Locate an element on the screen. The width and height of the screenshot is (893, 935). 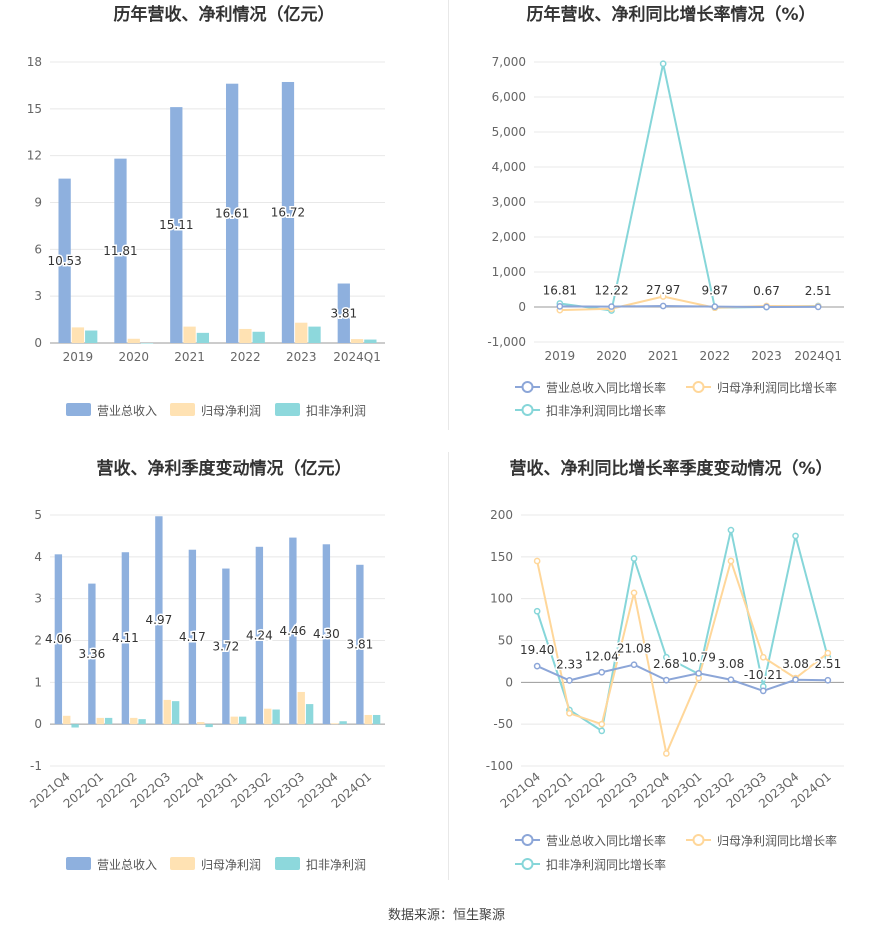
y-tick-label: 4,000 is located at coordinates (509, 167).